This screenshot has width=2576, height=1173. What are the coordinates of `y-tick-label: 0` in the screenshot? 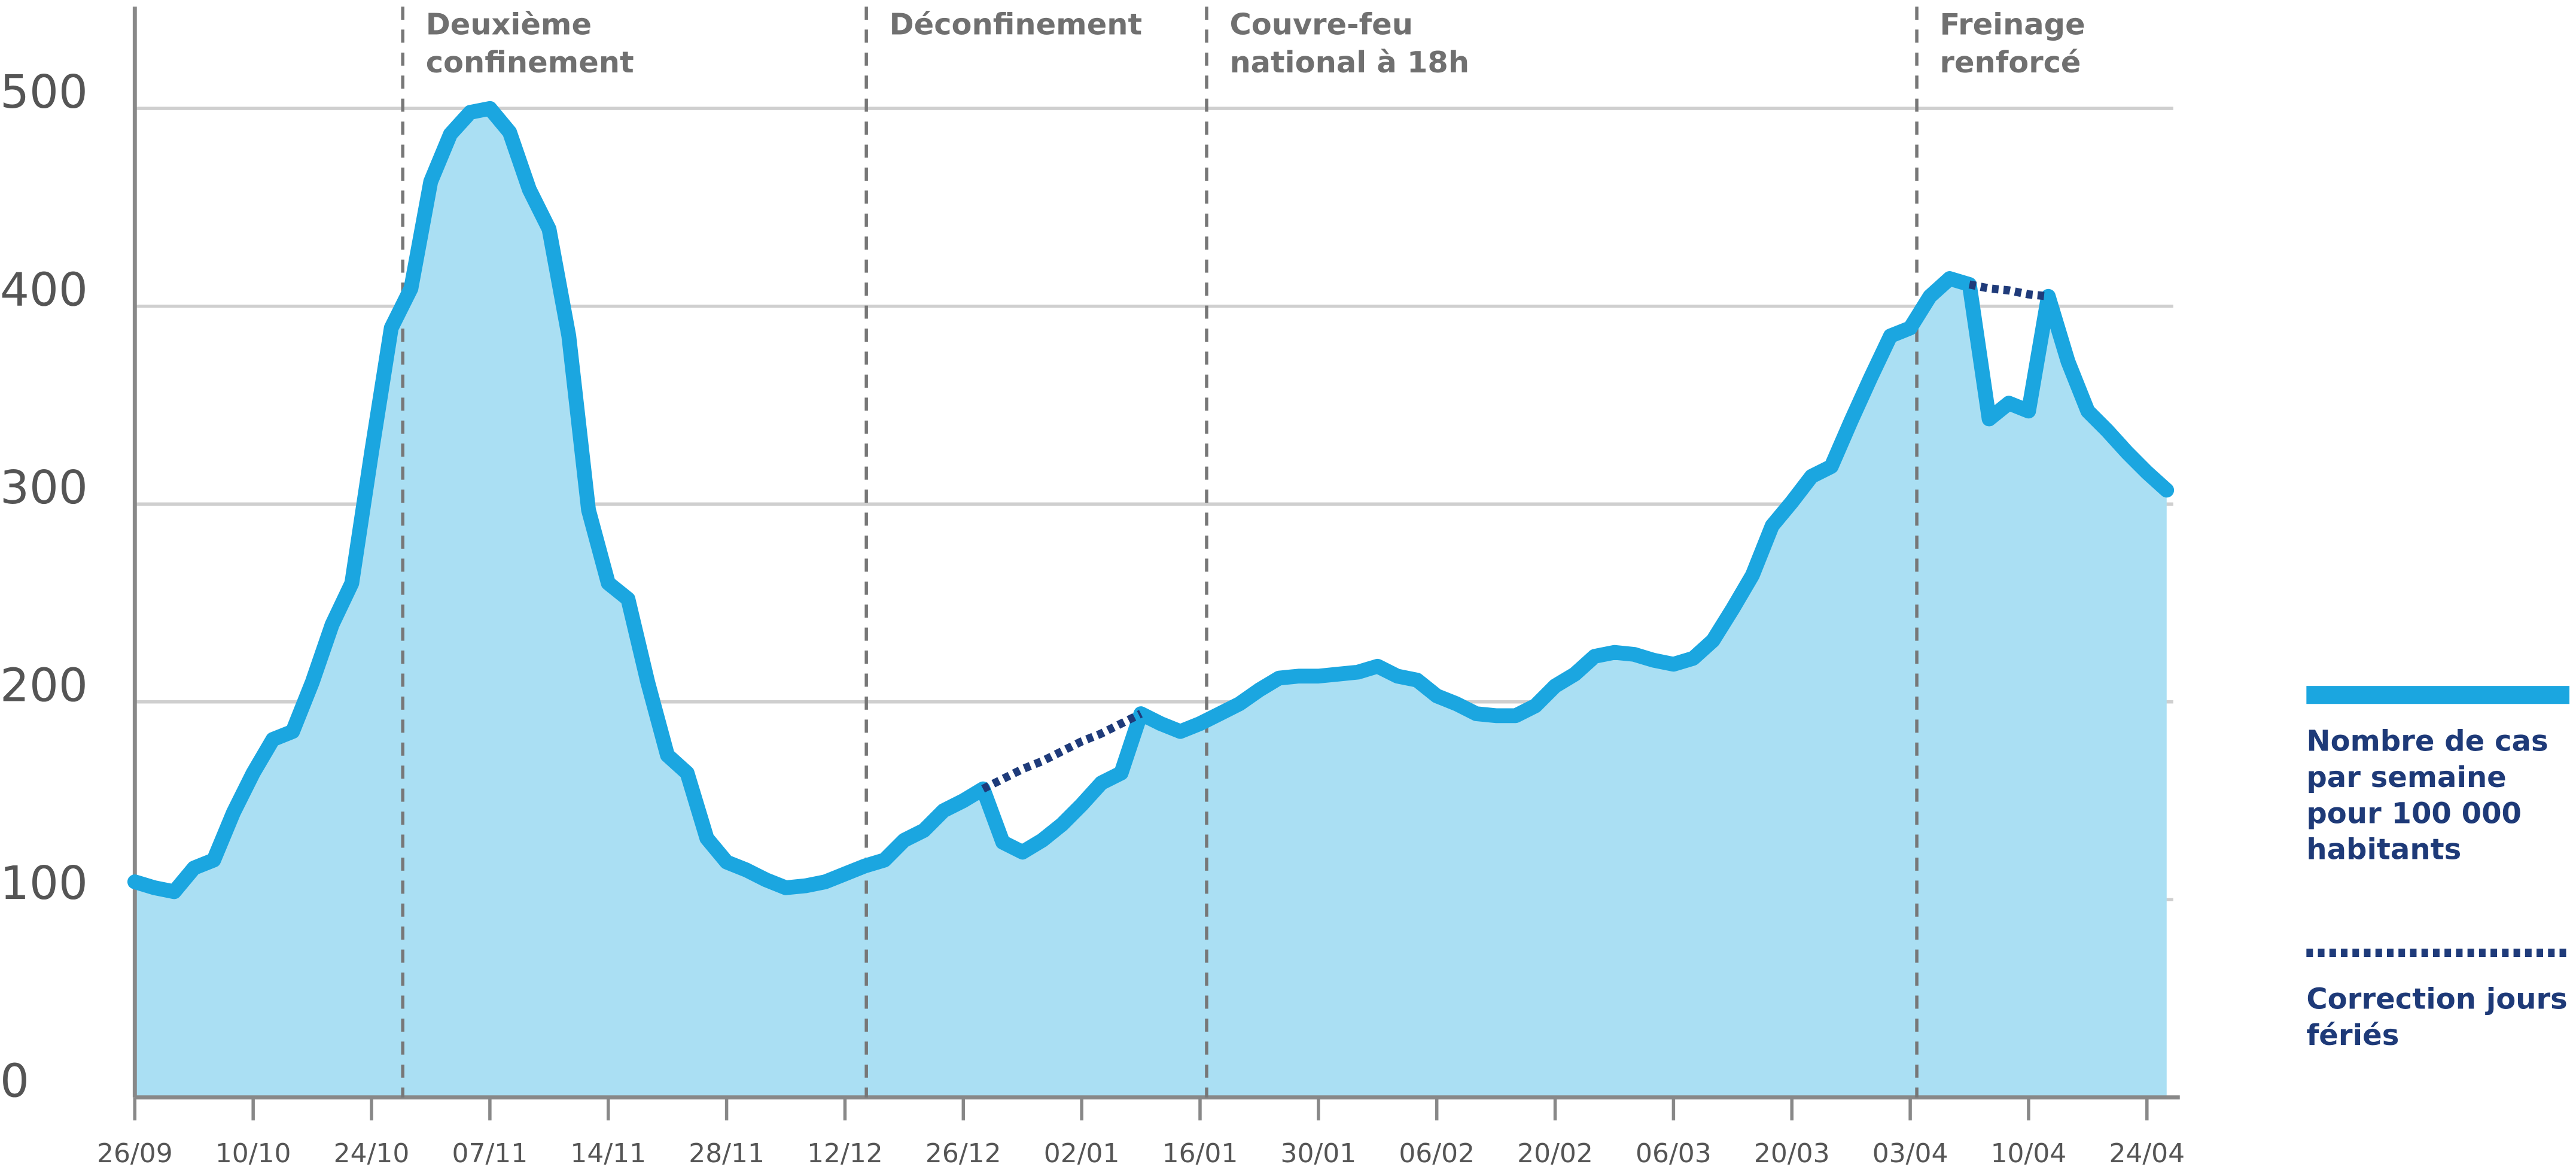 It's located at (14, 1081).